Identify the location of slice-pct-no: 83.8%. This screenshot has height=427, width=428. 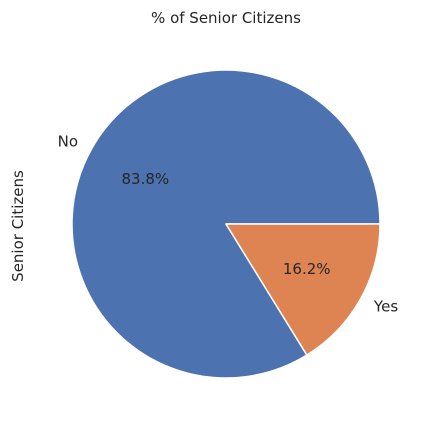
(145, 179).